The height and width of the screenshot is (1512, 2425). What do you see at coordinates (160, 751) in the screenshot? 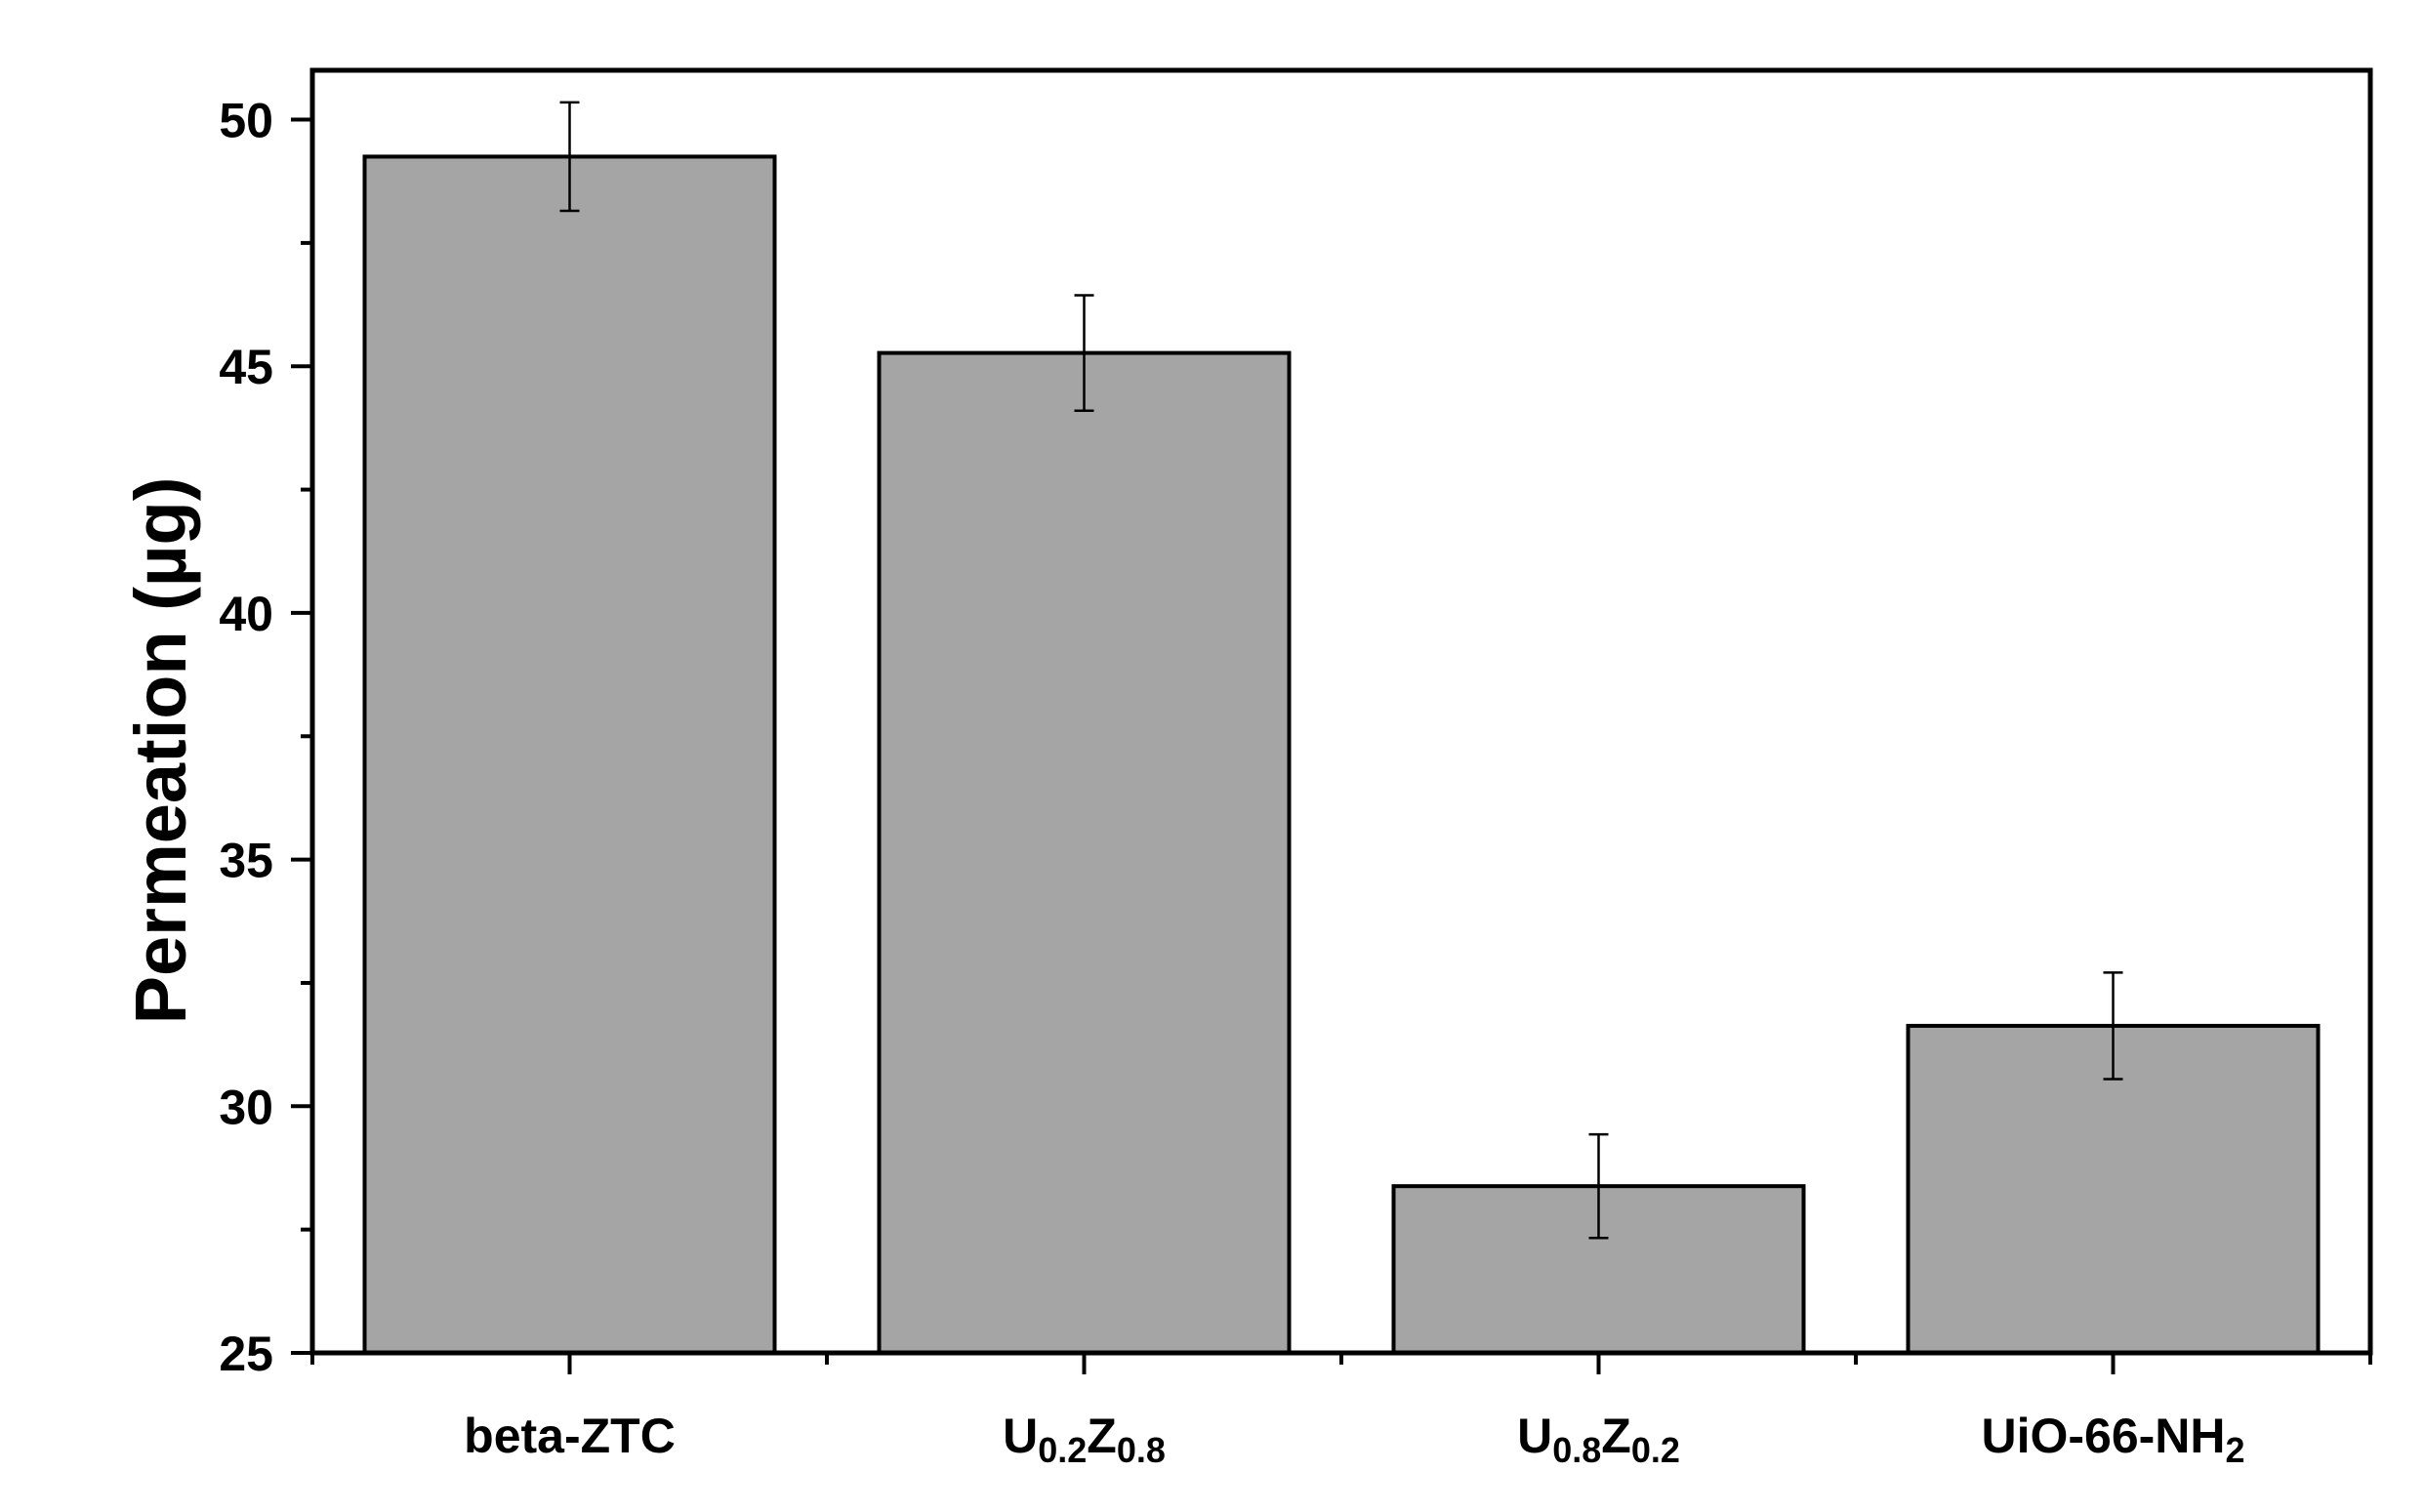
I see `y-axis-label: Permeation (µg)` at bounding box center [160, 751].